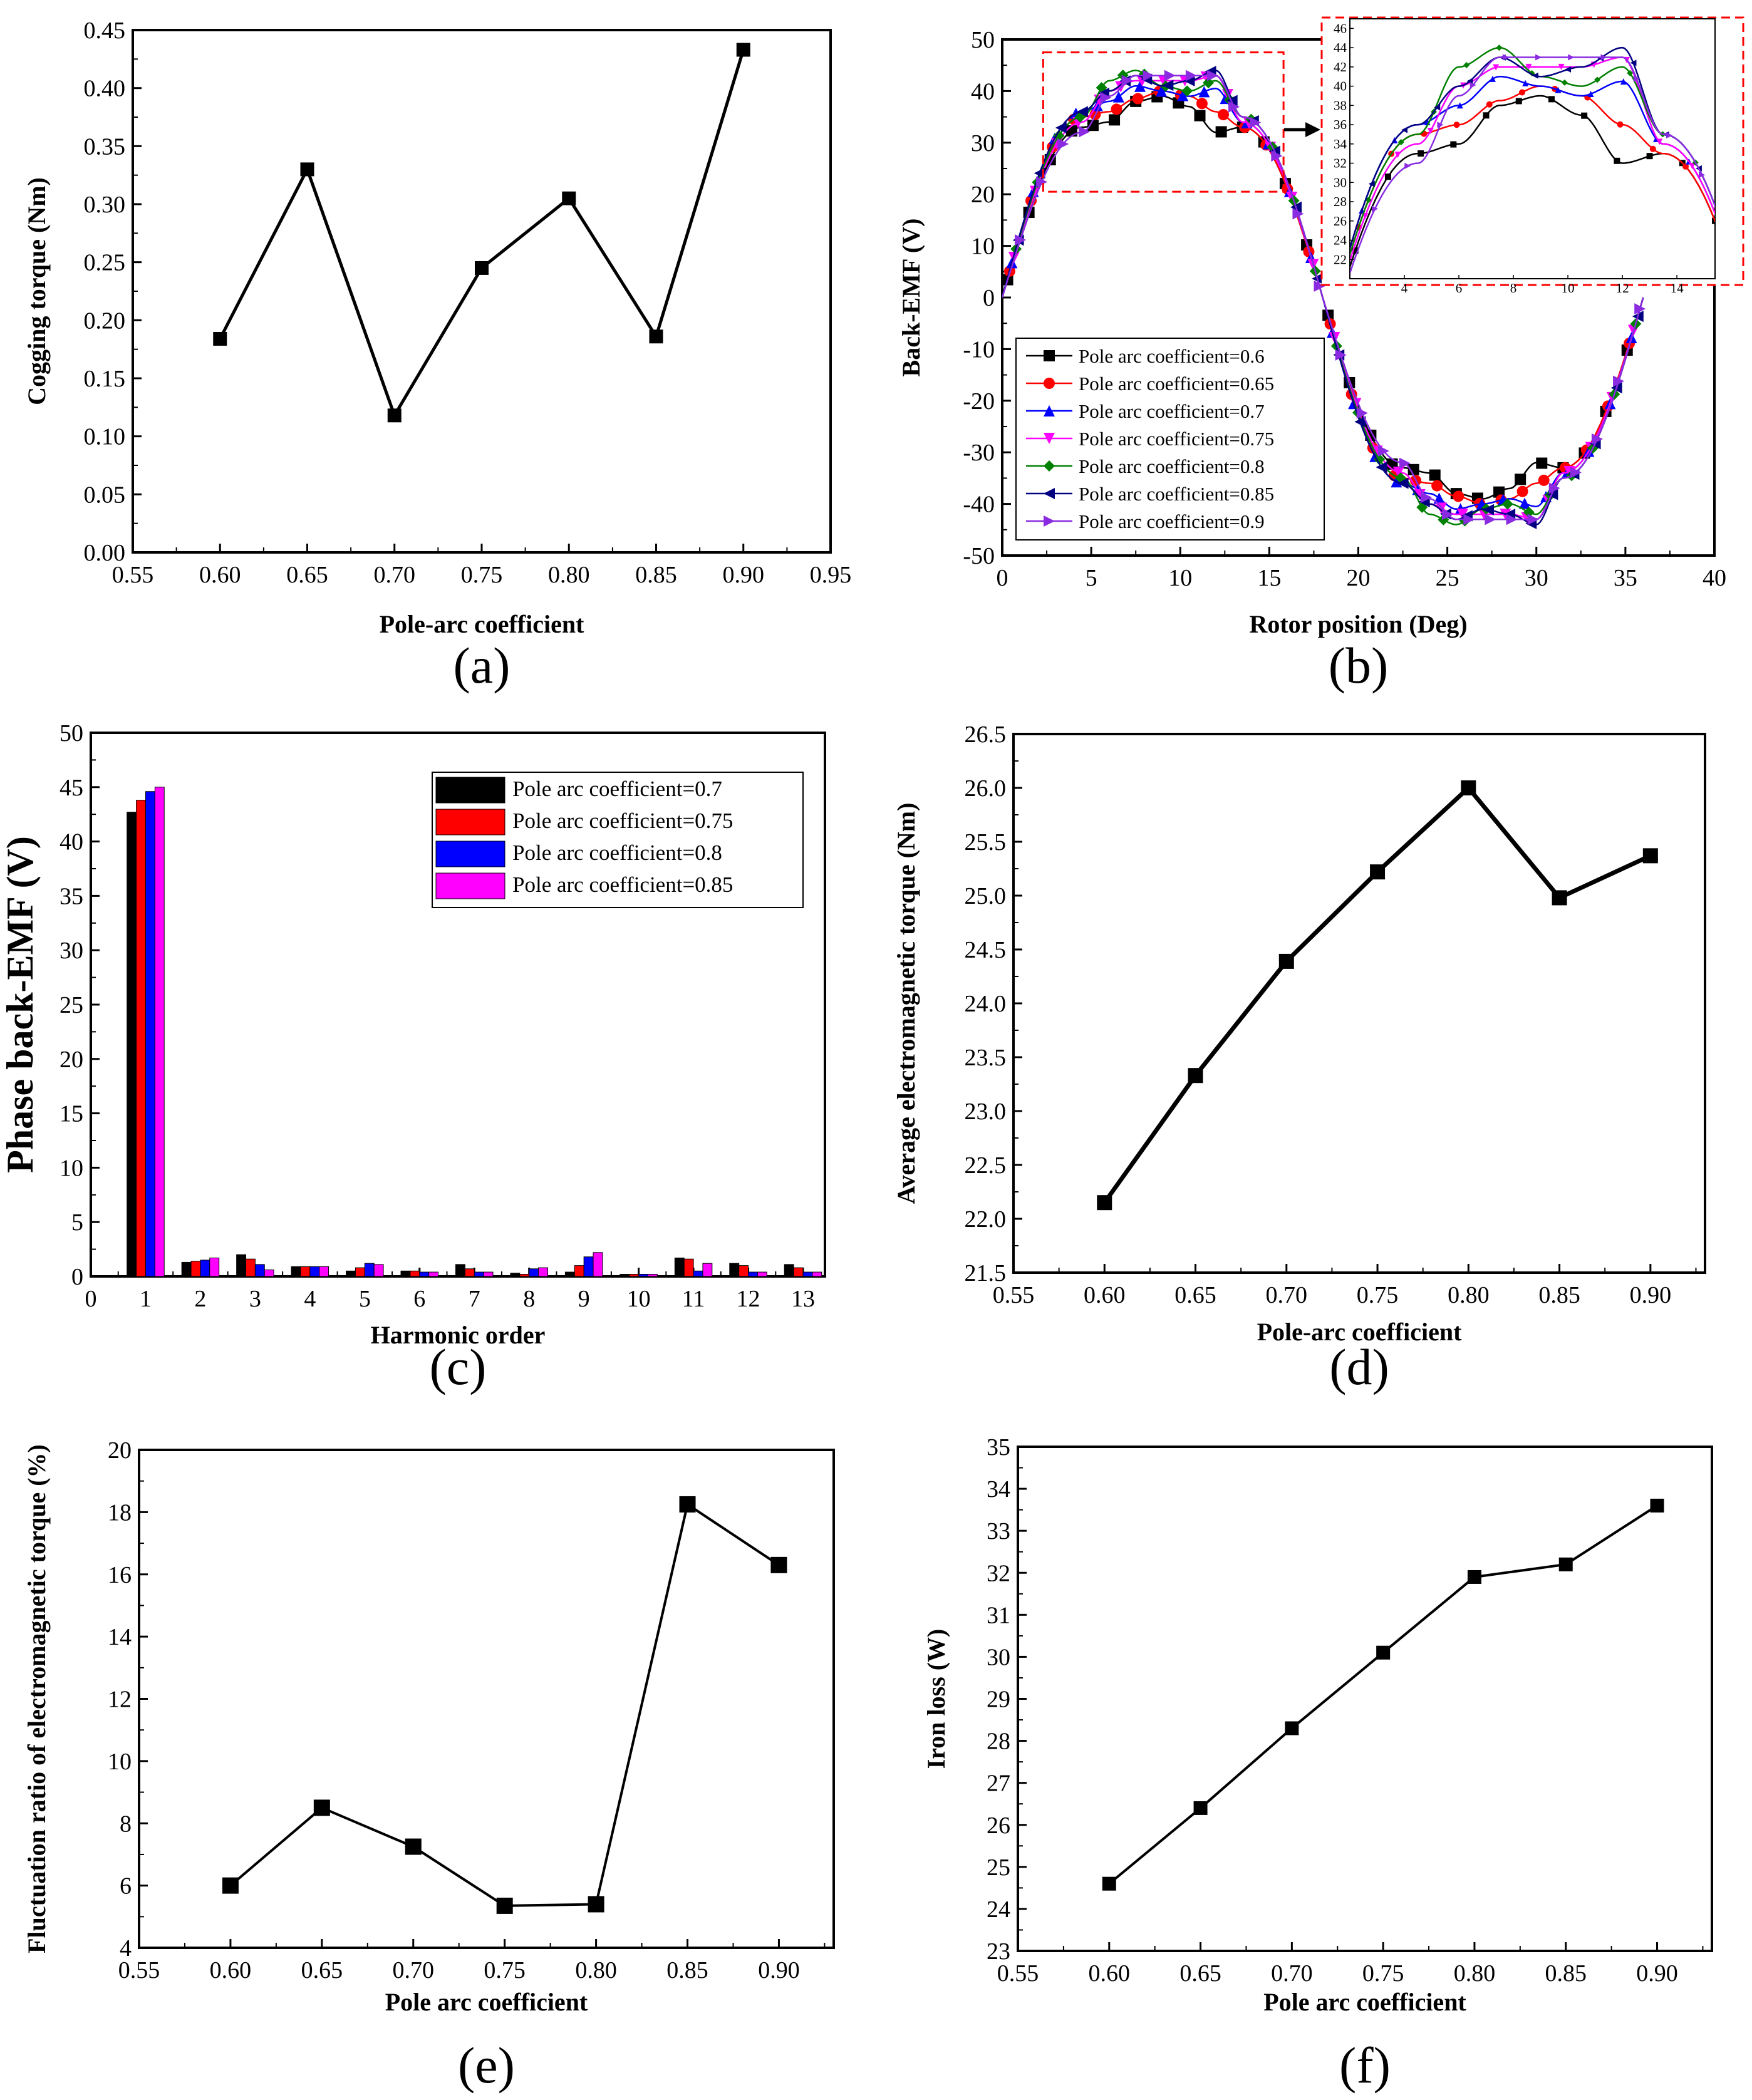 Image resolution: width=1752 pixels, height=2100 pixels. What do you see at coordinates (1365, 2065) in the screenshot?
I see `panel-label: (f)` at bounding box center [1365, 2065].